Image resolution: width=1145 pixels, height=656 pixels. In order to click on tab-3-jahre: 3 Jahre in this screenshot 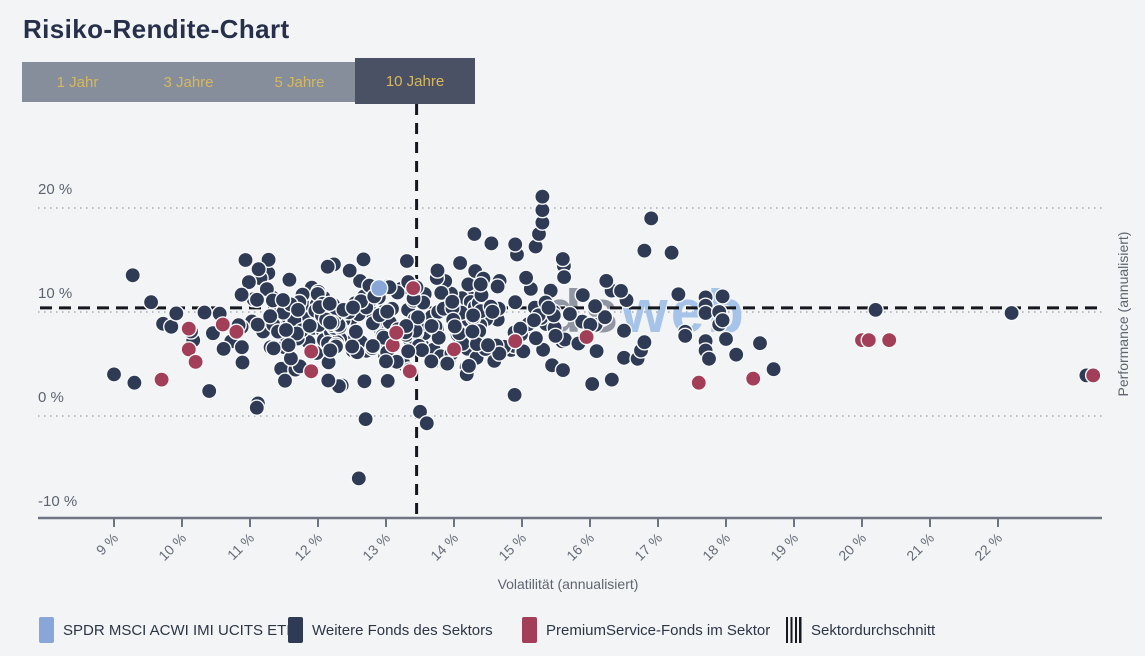, I will do `click(188, 82)`.